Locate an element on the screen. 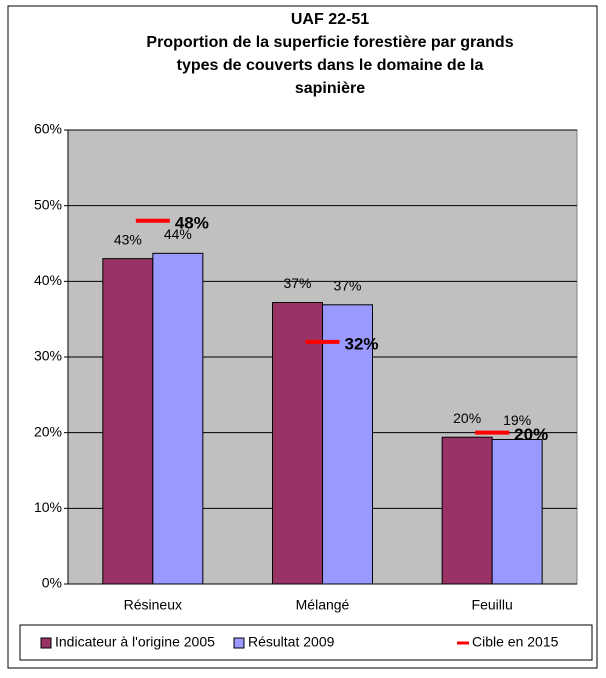 The image size is (606, 678). chart-title: UAF 22-51 is located at coordinates (330, 19).